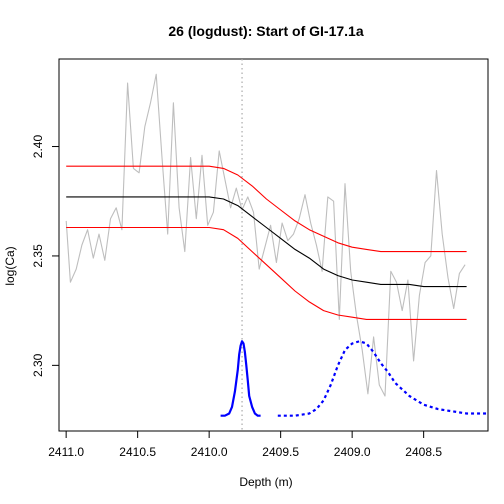  I want to click on x-tick-label: 2409.0, so click(352, 452).